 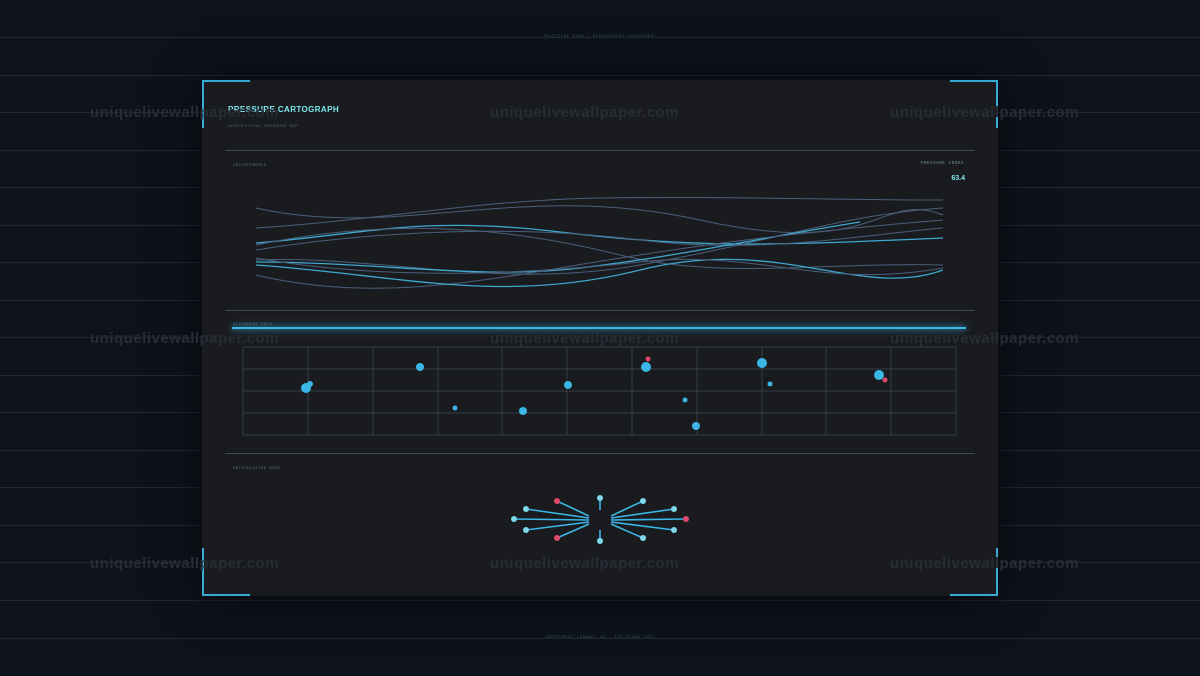 I want to click on section-label-alignment: ALIGNMENT GRID, so click(x=253, y=325).